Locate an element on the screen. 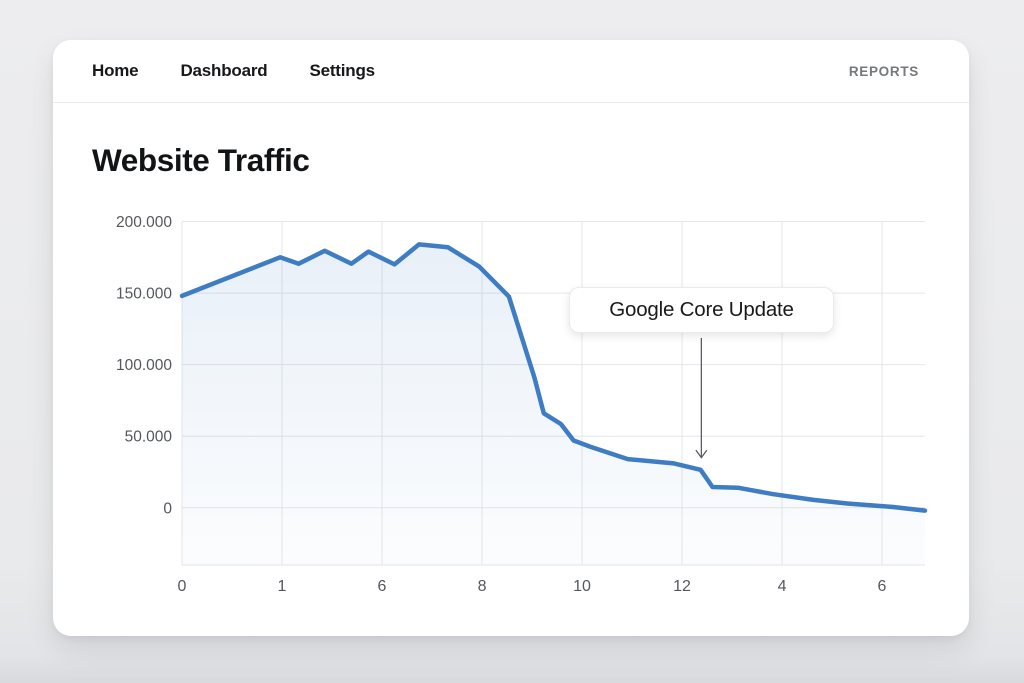 The height and width of the screenshot is (683, 1024). x-tick-label: 12 is located at coordinates (682, 586).